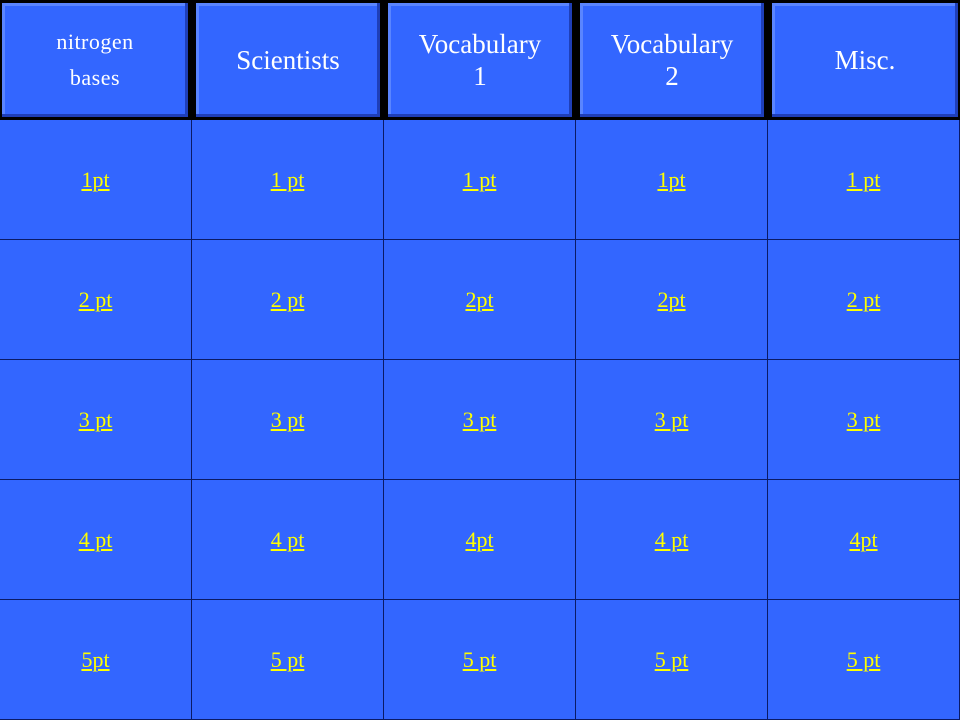 This screenshot has width=960, height=720. I want to click on question-link-scientists-1: 1 pt, so click(287, 179).